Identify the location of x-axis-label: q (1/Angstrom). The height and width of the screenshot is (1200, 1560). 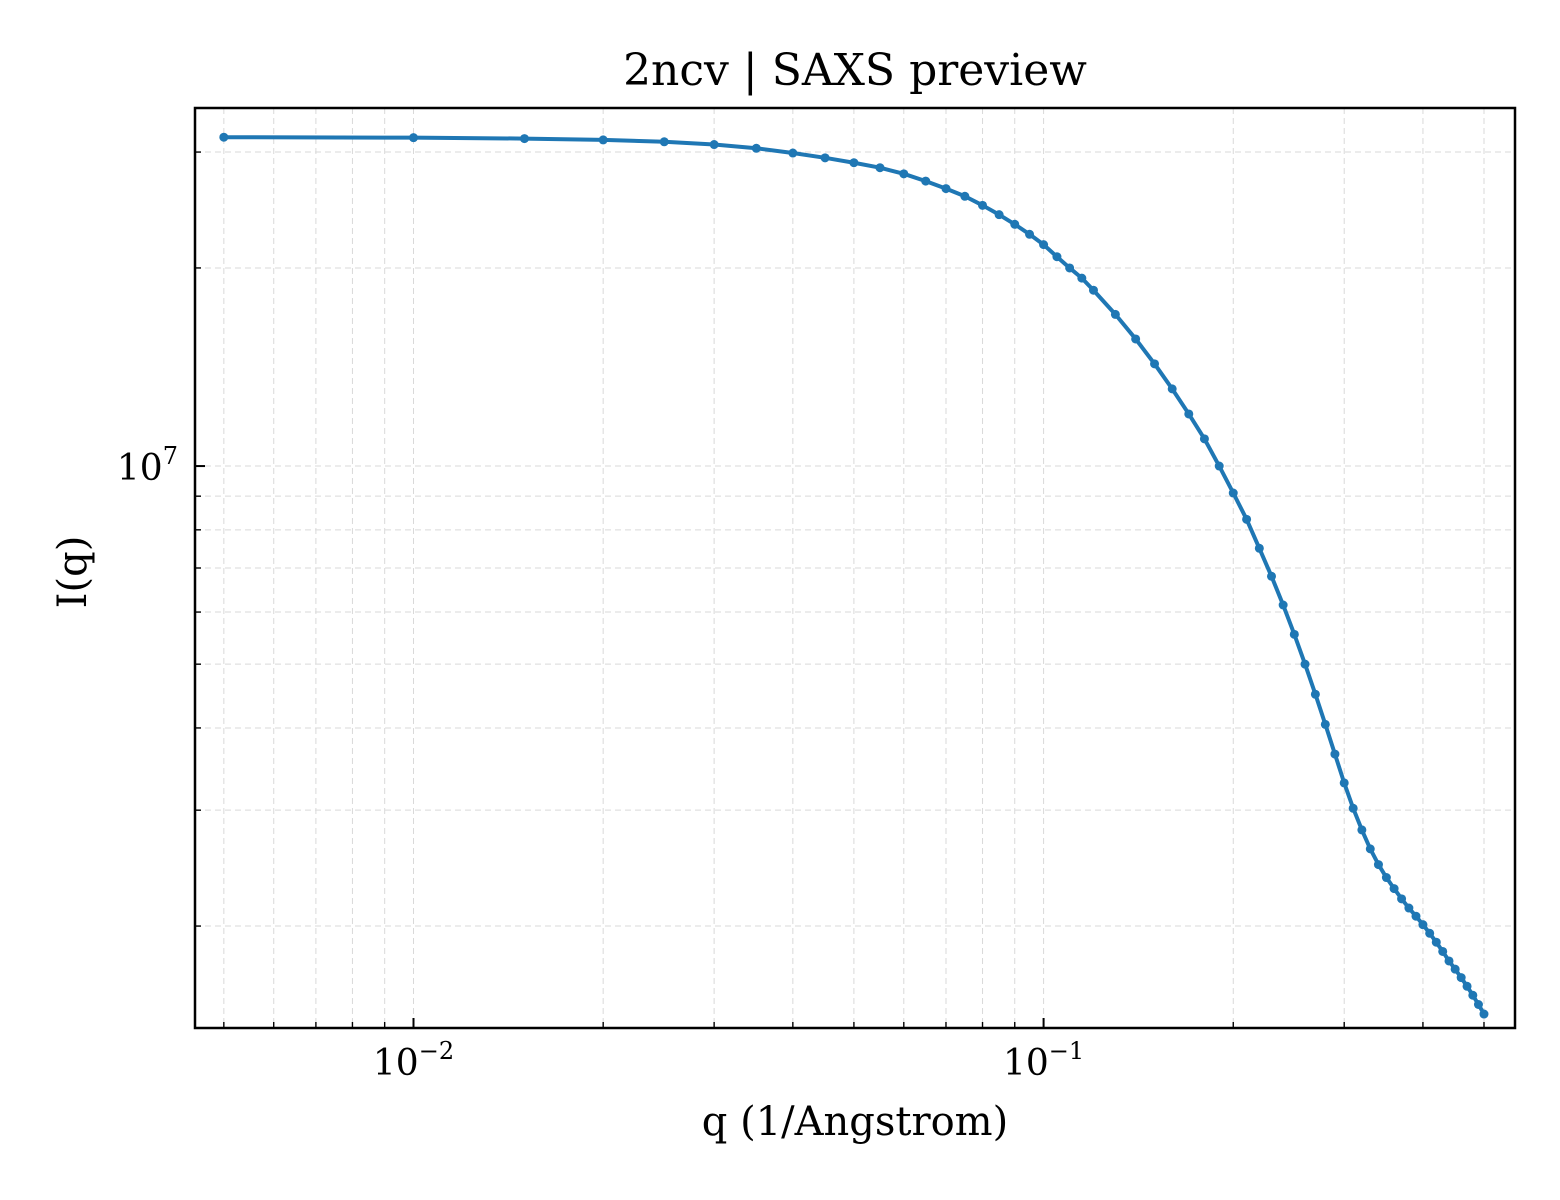
(855, 1122).